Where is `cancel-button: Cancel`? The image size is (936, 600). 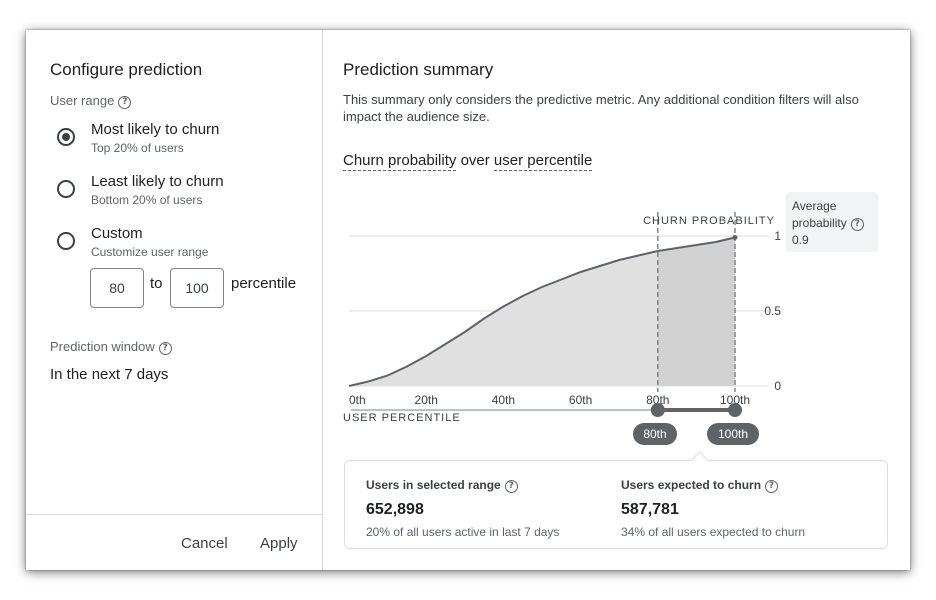 cancel-button: Cancel is located at coordinates (204, 543).